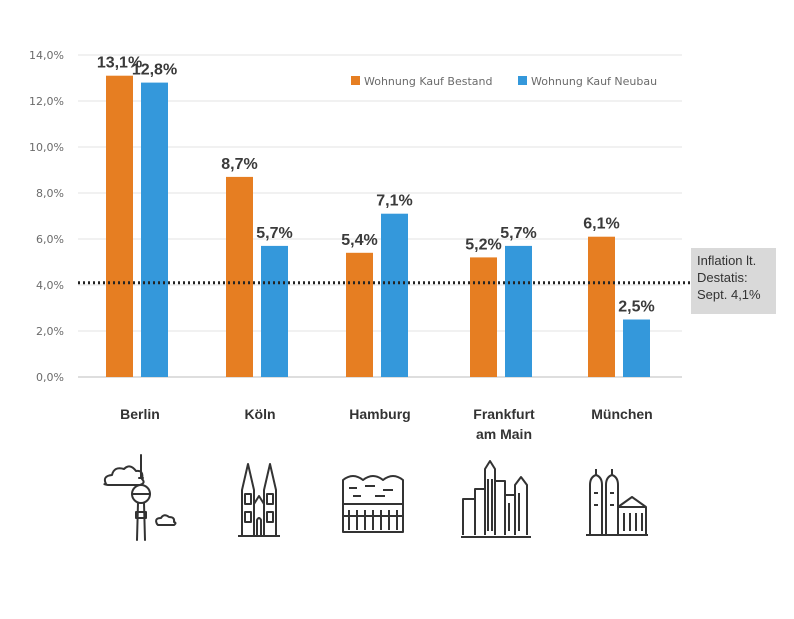  I want to click on data-label: 5,4%, so click(359, 240).